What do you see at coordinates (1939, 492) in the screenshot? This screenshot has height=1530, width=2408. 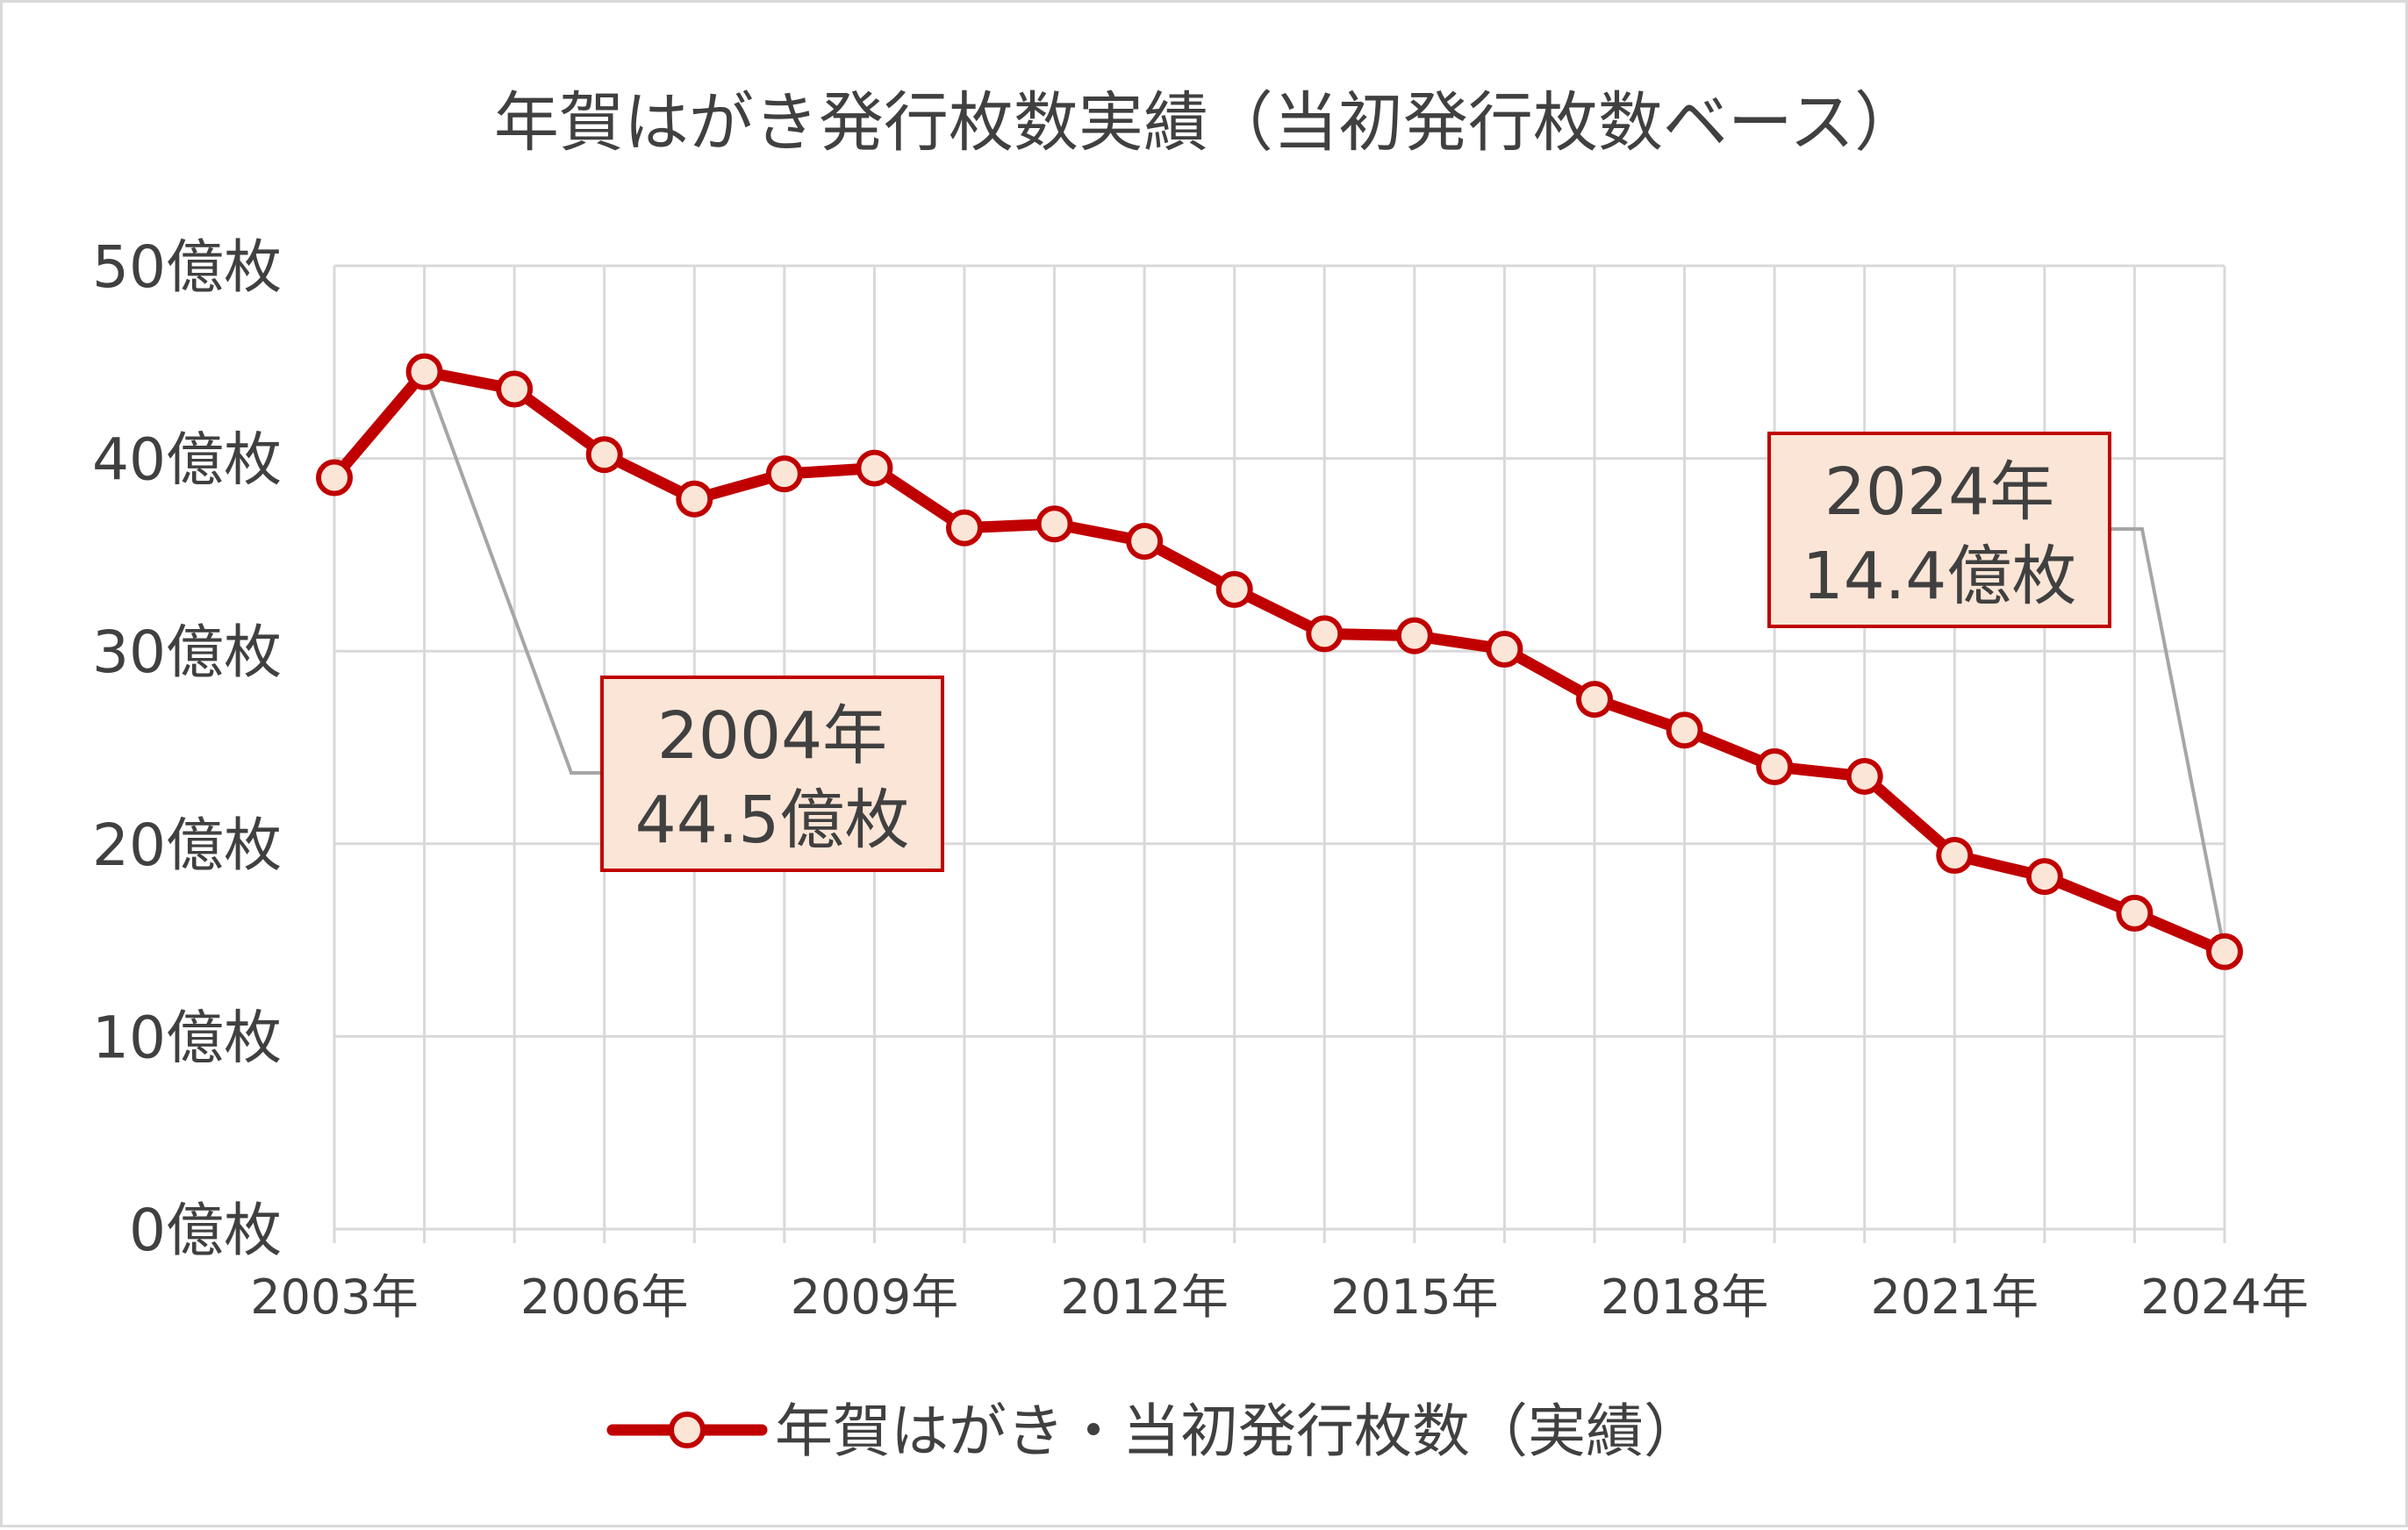 I see `annotation-year-label: 2024年` at bounding box center [1939, 492].